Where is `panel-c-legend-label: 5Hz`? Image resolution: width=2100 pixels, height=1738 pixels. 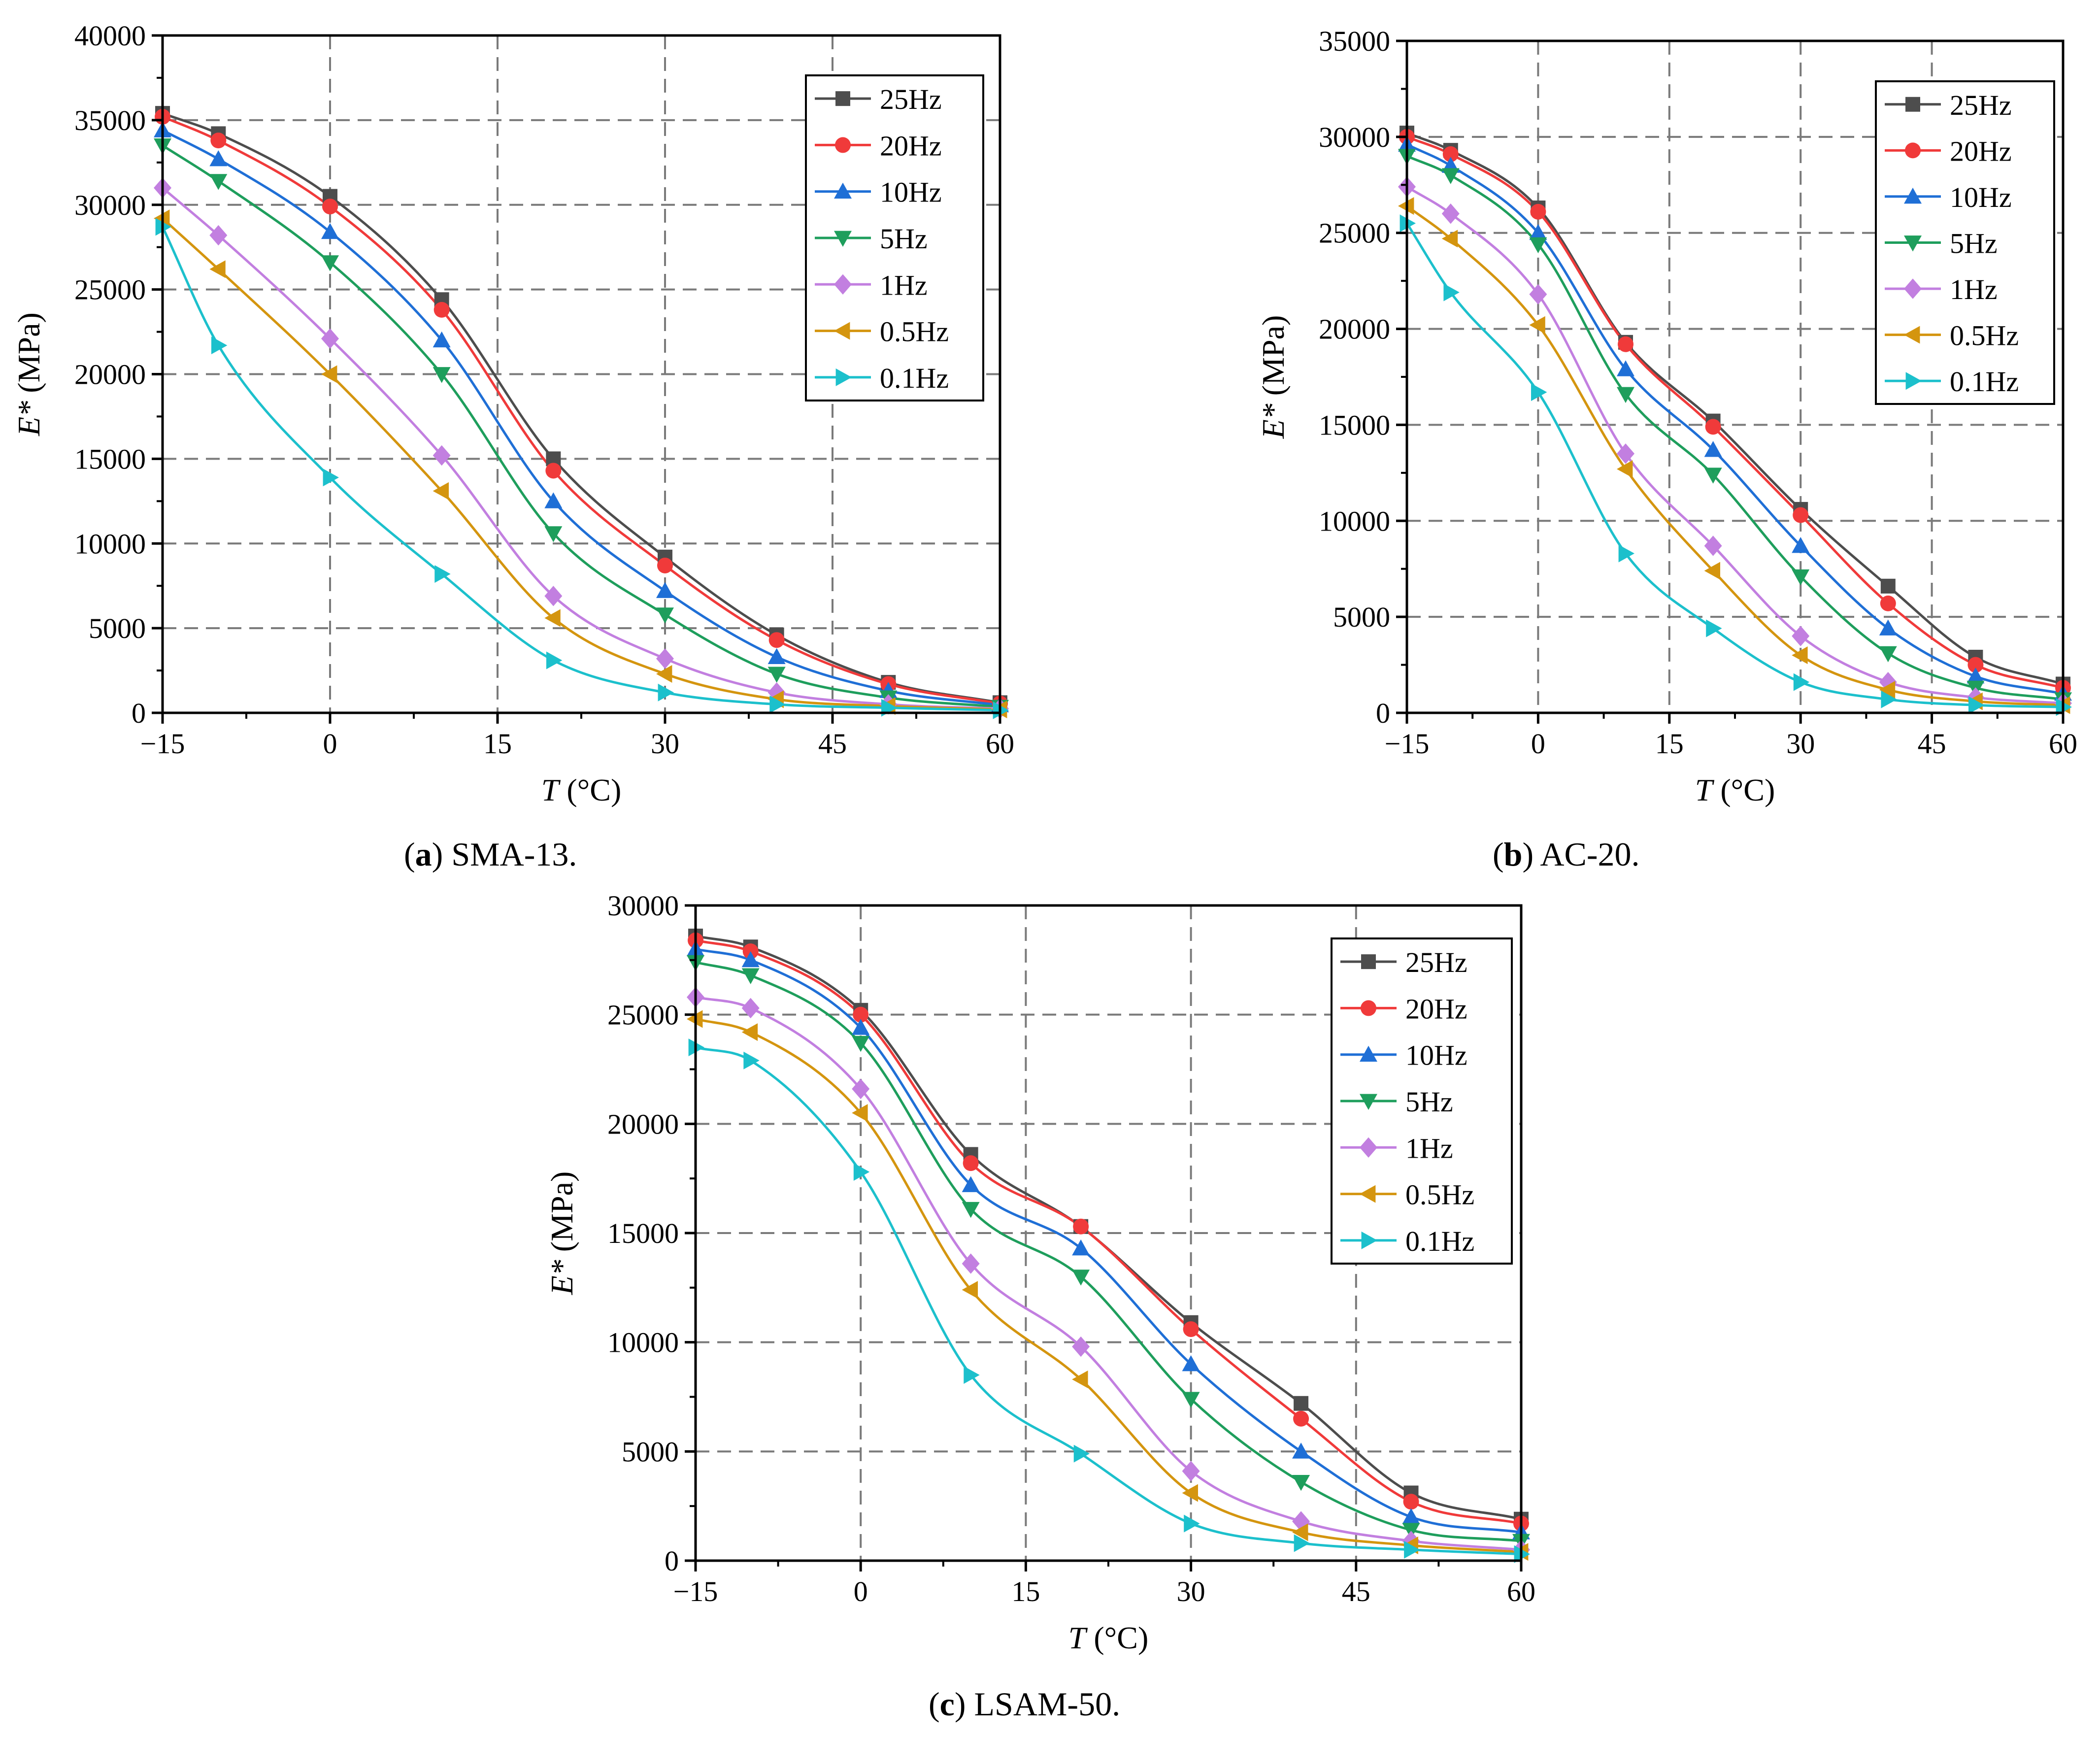
panel-c-legend-label: 5Hz is located at coordinates (1429, 1102).